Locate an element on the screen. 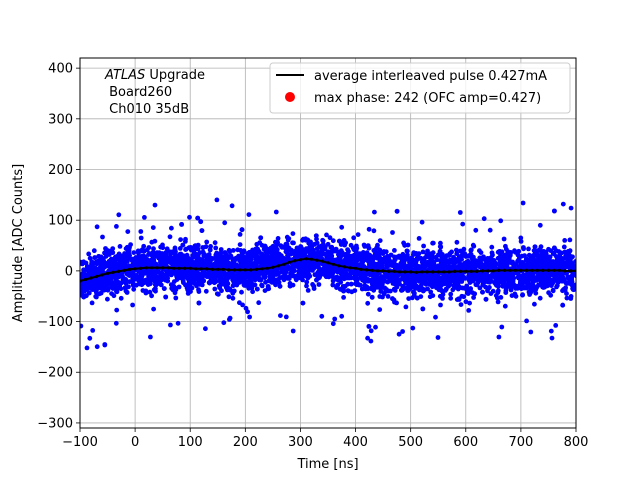  average-line-series is located at coordinates (328, 270).